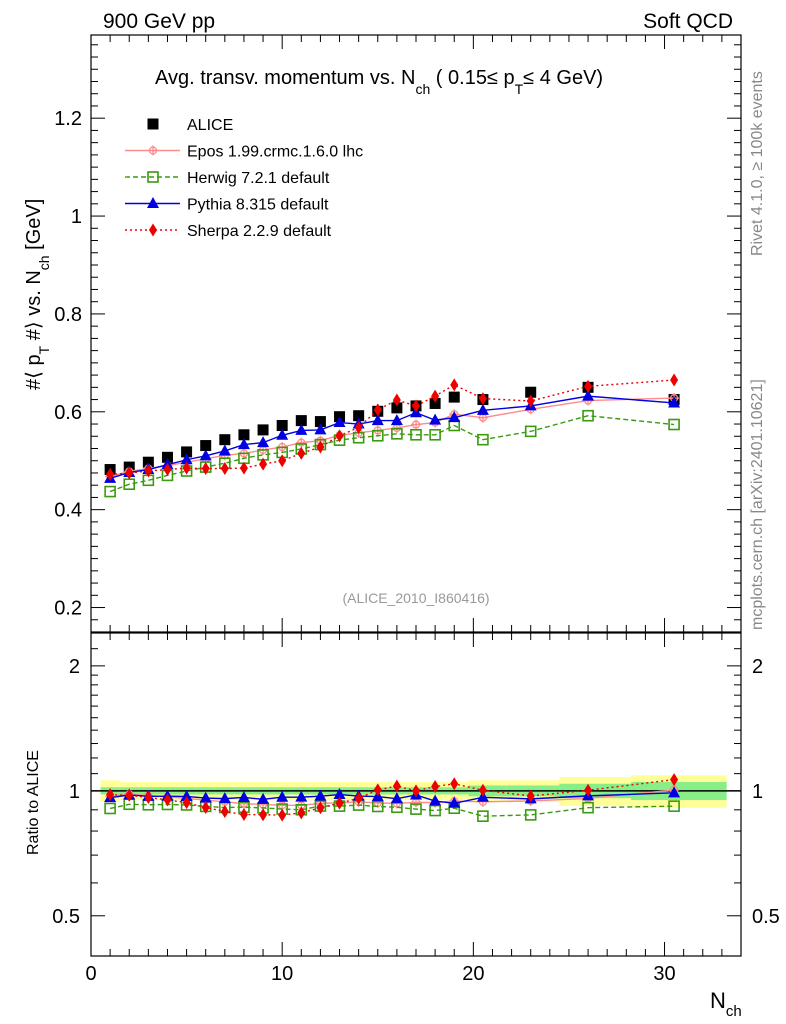 The image size is (786, 1024). I want to click on x-axis-label: Nch, so click(726, 1004).